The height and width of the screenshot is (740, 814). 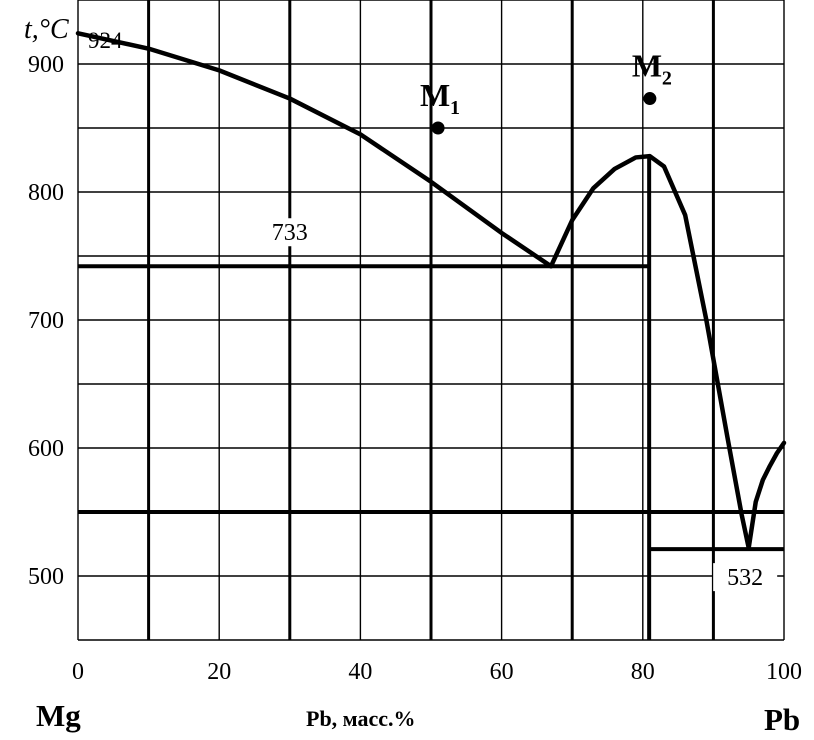 What do you see at coordinates (782, 719) in the screenshot?
I see `x-right-component-label: Pb` at bounding box center [782, 719].